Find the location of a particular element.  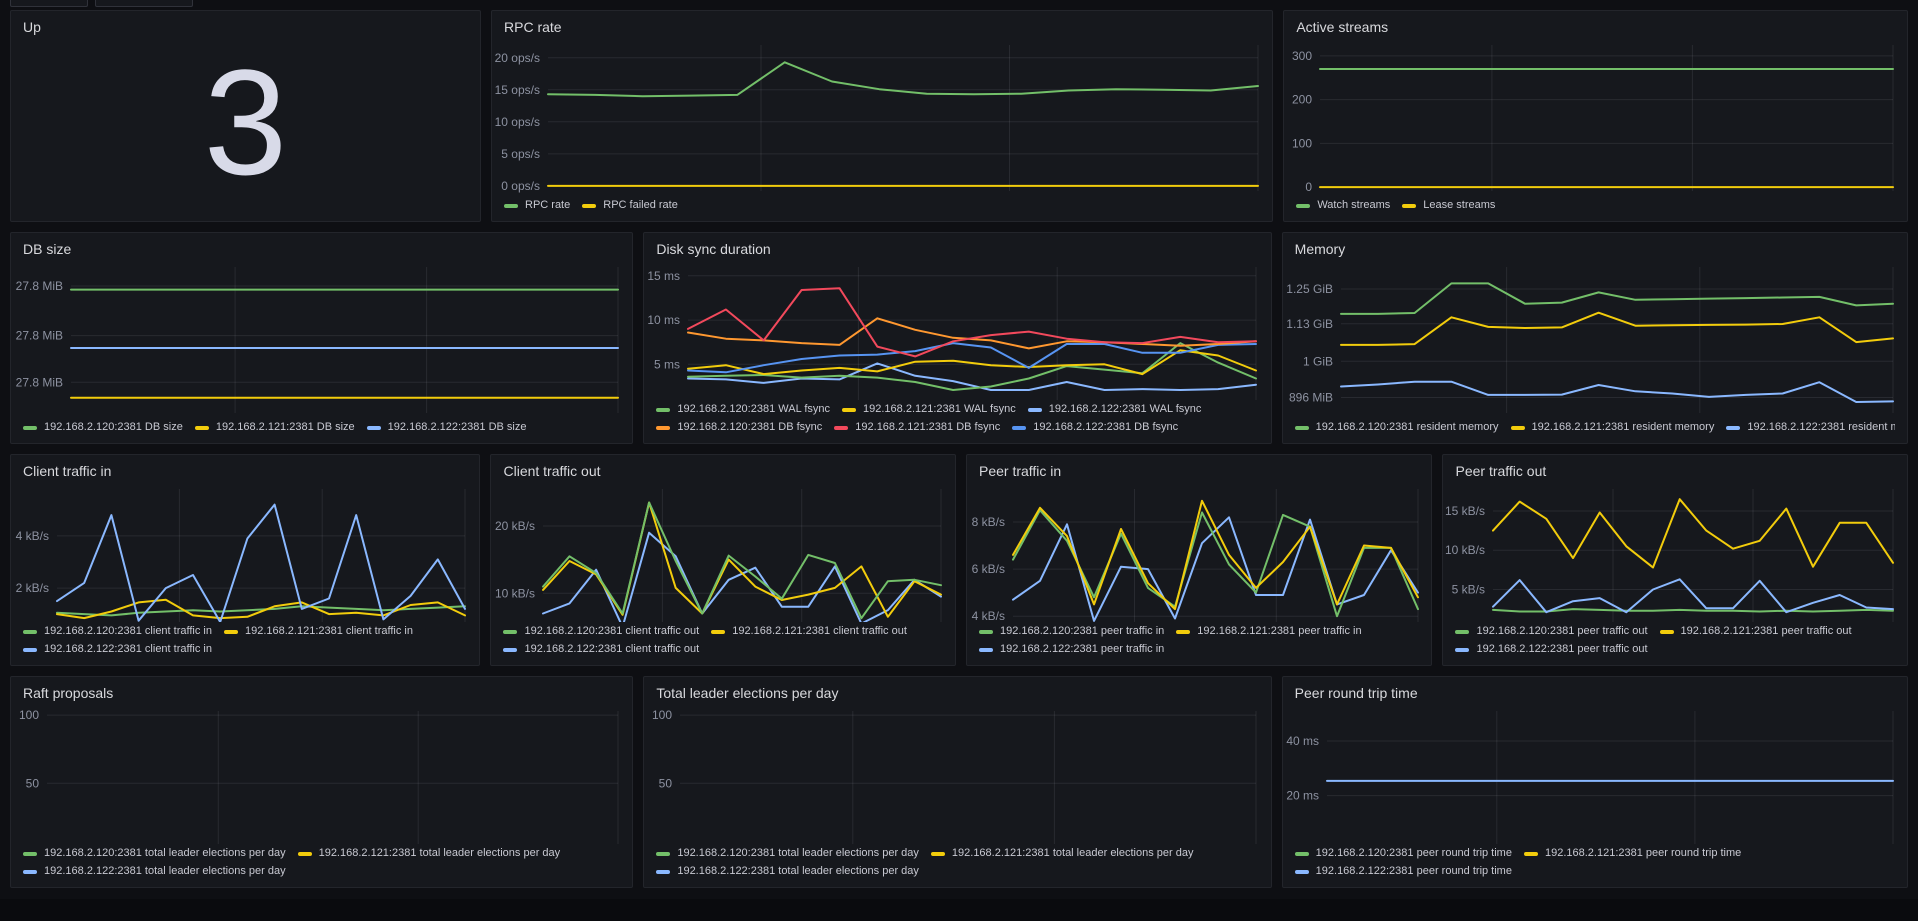

legend-item: 192.168.2.120:2381 peer traffic out is located at coordinates (1551, 631).